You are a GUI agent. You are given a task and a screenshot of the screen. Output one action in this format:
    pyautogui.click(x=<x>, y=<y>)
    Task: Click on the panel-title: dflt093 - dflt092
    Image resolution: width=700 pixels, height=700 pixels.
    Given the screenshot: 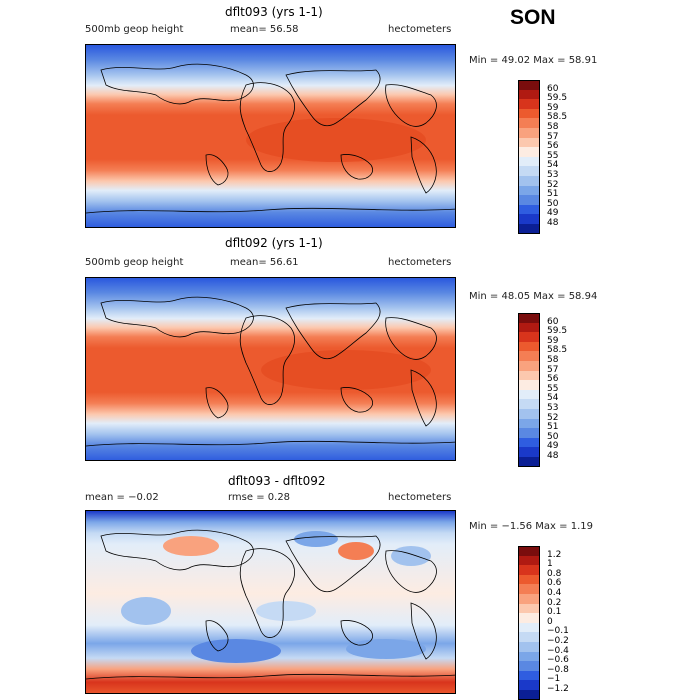 What is the action you would take?
    pyautogui.click(x=277, y=481)
    